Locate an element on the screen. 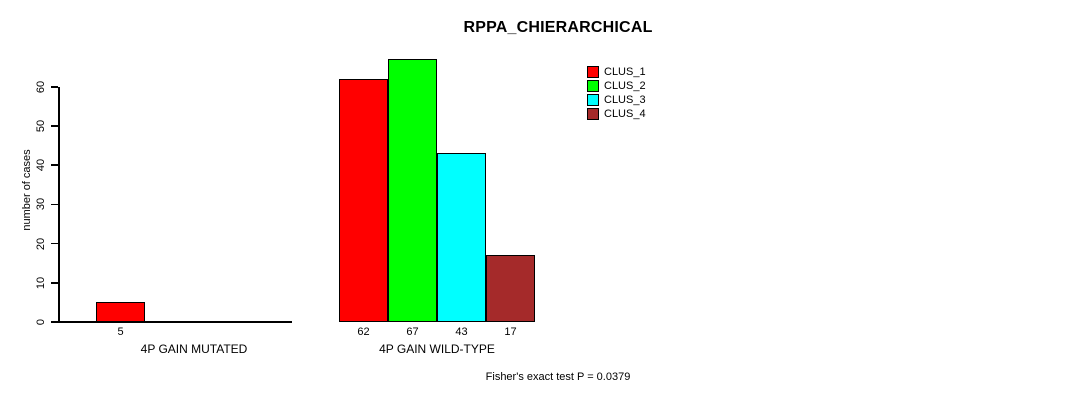 Image resolution: width=1090 pixels, height=400 pixels. legend-item-clus_3: CLUS_3 is located at coordinates (616, 100).